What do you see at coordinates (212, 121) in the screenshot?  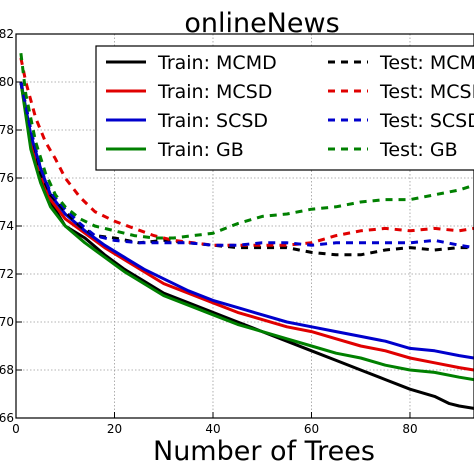 I see `legend-label: Train: SCSD` at bounding box center [212, 121].